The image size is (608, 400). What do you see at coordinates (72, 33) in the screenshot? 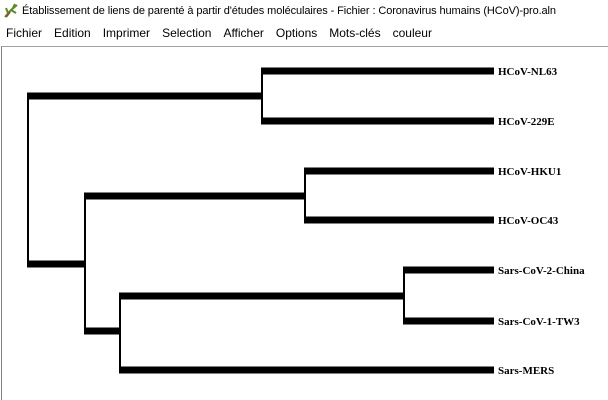
I see `menu-edition: Edition` at bounding box center [72, 33].